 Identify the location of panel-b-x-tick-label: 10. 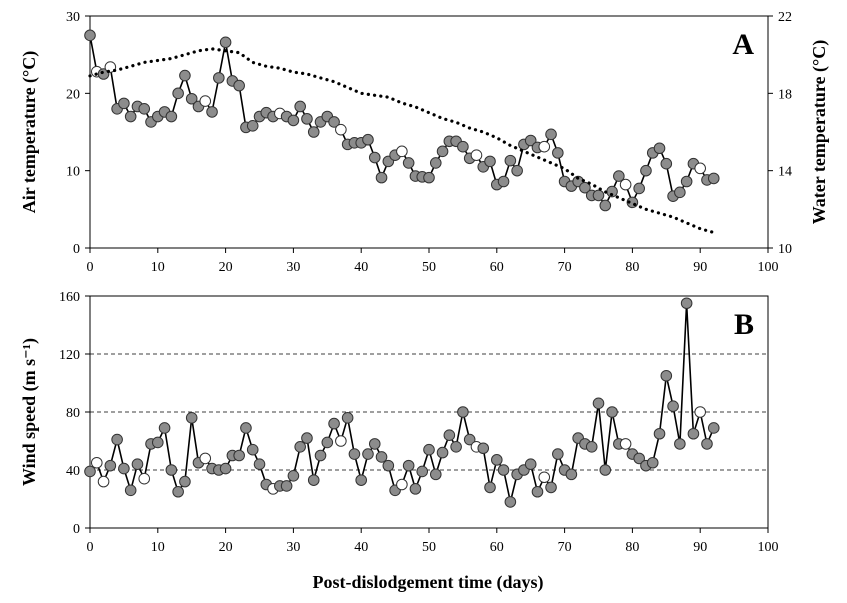
(158, 547).